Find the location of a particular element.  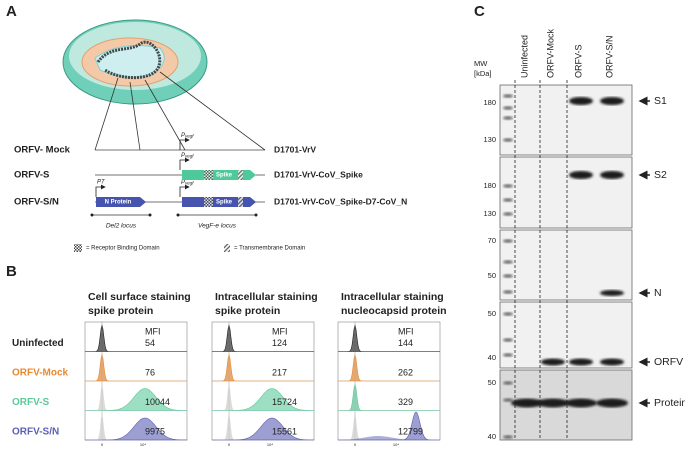

construct-name: ORFV- Mock is located at coordinates (42, 150).